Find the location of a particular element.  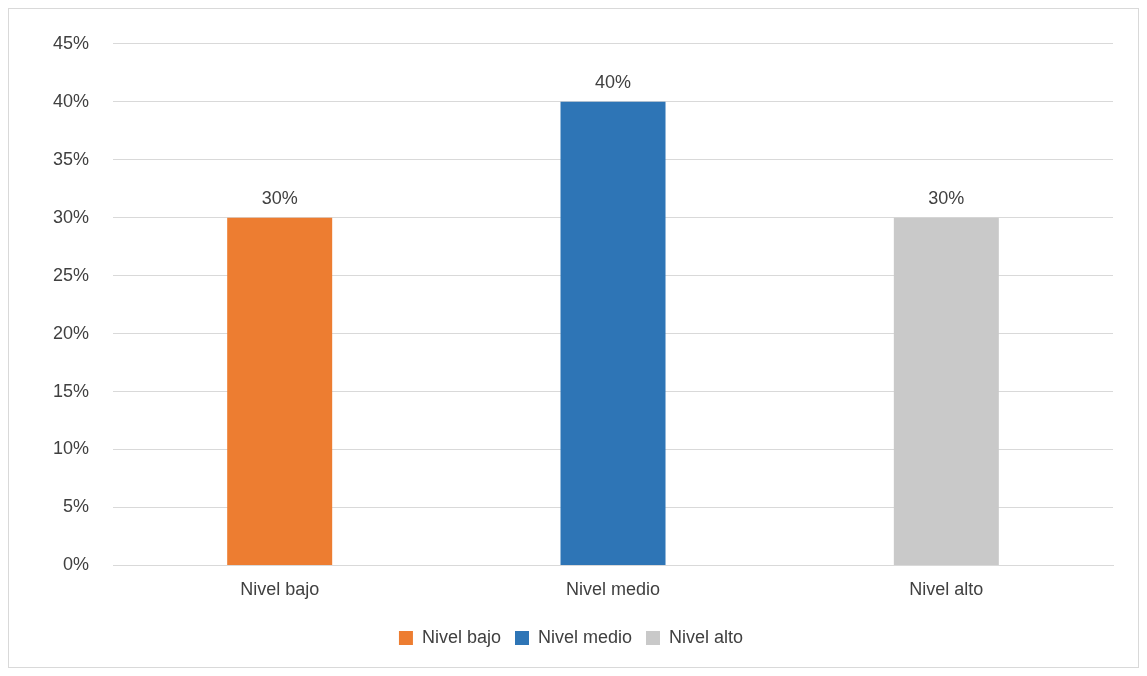

y-tick-label: 5% is located at coordinates (76, 506).